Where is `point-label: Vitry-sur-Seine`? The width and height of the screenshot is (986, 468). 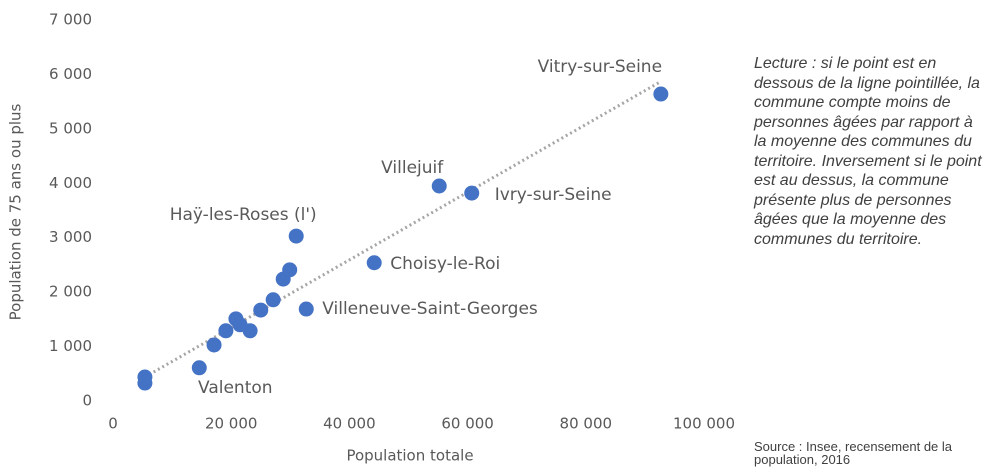 point-label: Vitry-sur-Seine is located at coordinates (600, 67).